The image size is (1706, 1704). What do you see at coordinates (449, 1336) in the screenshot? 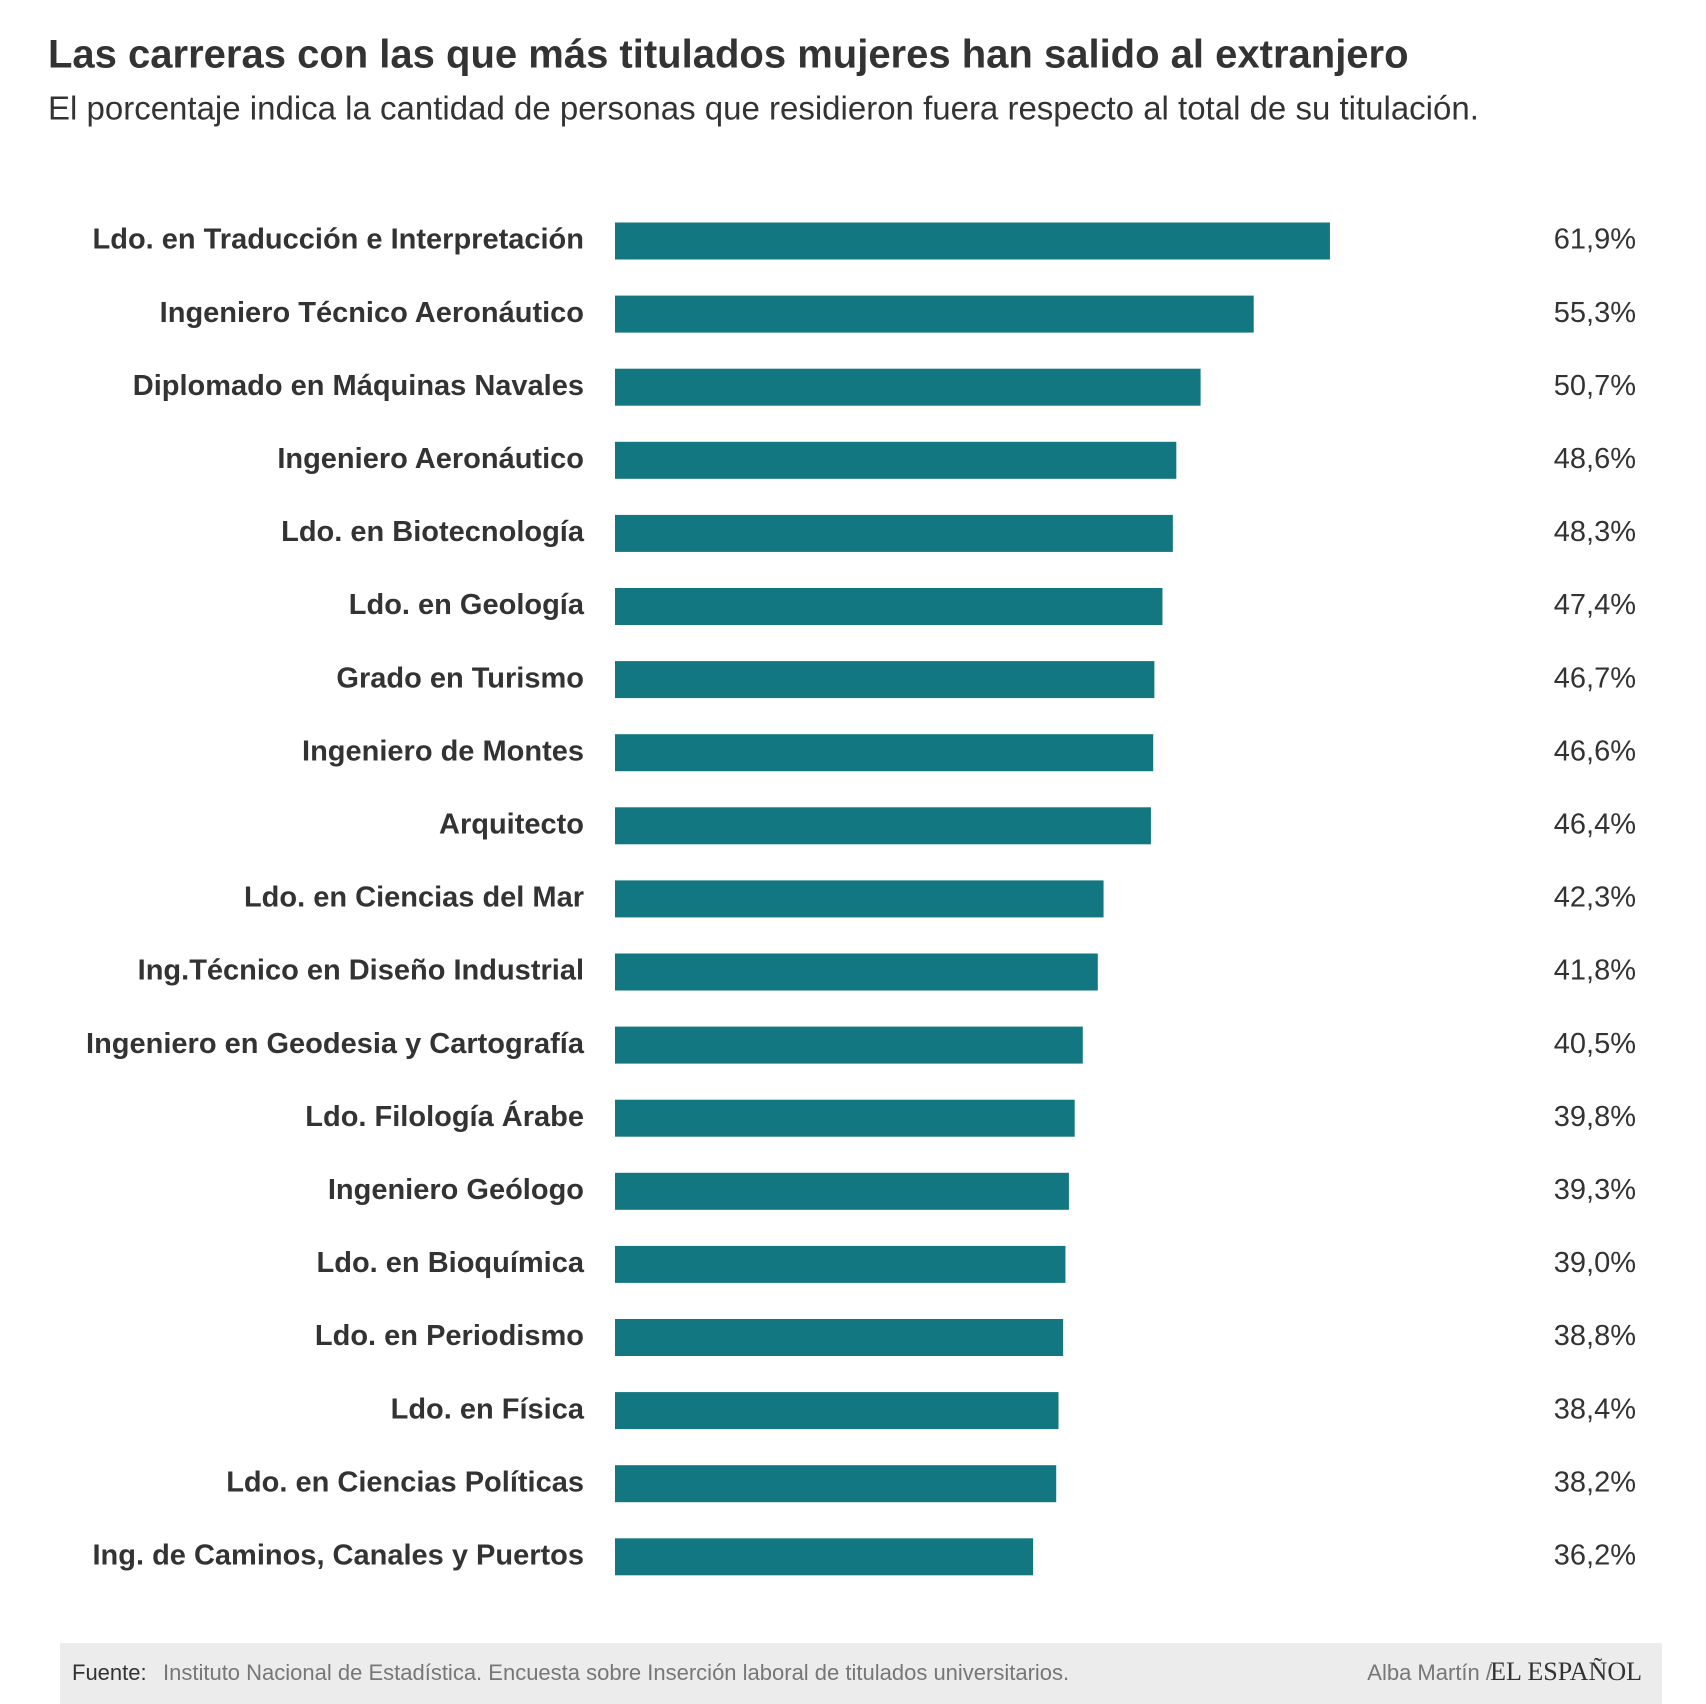
I see `category-label: Ldo. en Periodismo` at bounding box center [449, 1336].